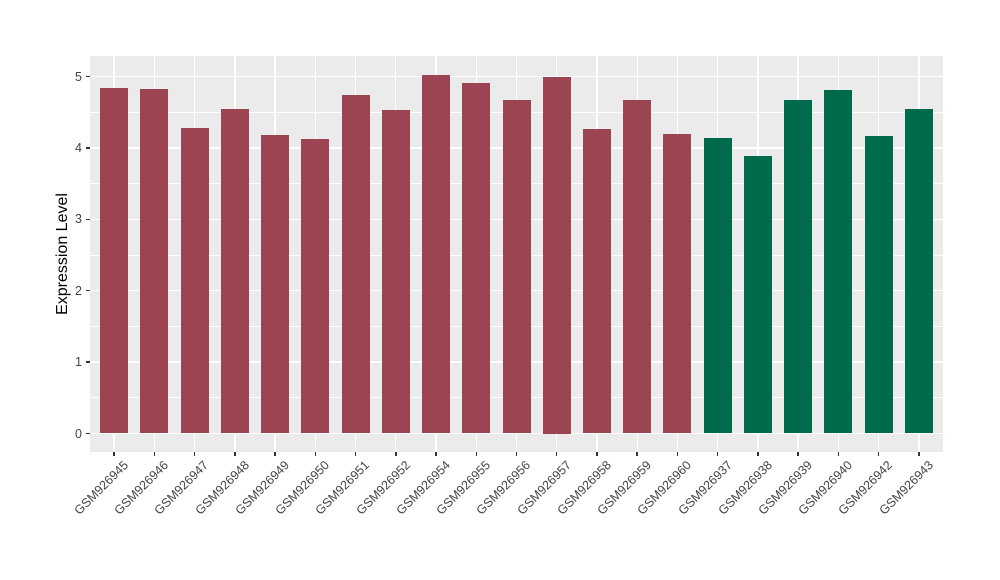  Describe the element at coordinates (78, 290) in the screenshot. I see `y-tick-label: 2` at that location.